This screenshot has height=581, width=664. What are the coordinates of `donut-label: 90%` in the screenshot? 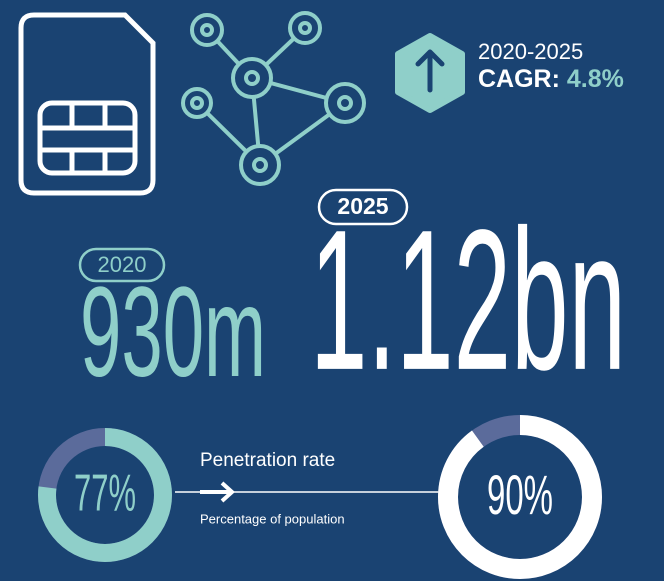 It's located at (520, 494).